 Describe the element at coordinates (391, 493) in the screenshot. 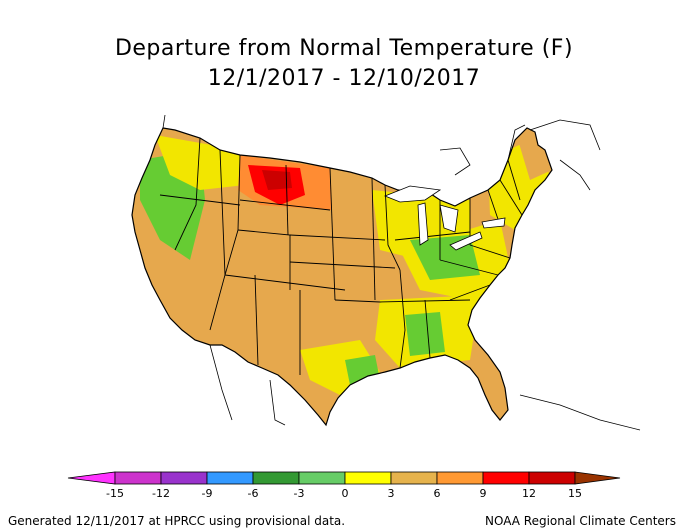

I see `colorbar-tick-label: 3` at that location.